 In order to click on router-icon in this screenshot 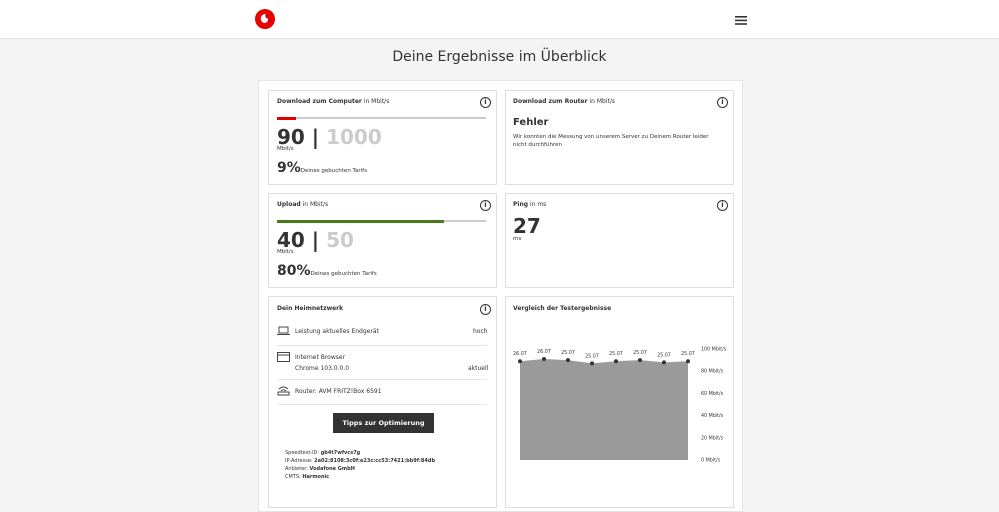, I will do `click(283, 391)`.